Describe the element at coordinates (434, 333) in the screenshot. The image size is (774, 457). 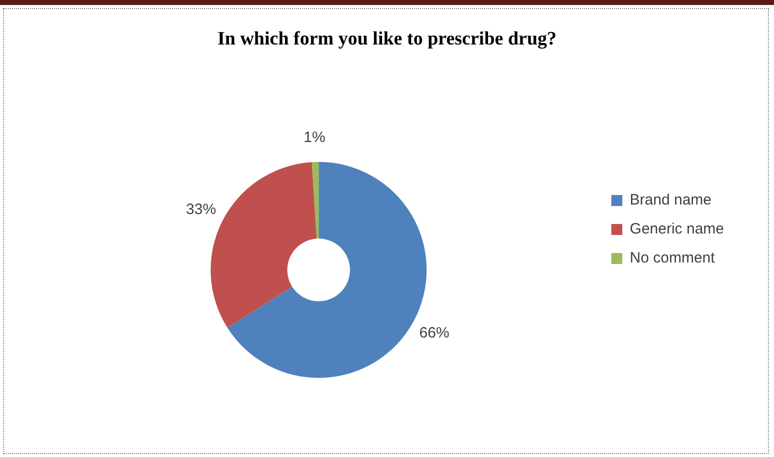
I see `data-label: 66%` at that location.